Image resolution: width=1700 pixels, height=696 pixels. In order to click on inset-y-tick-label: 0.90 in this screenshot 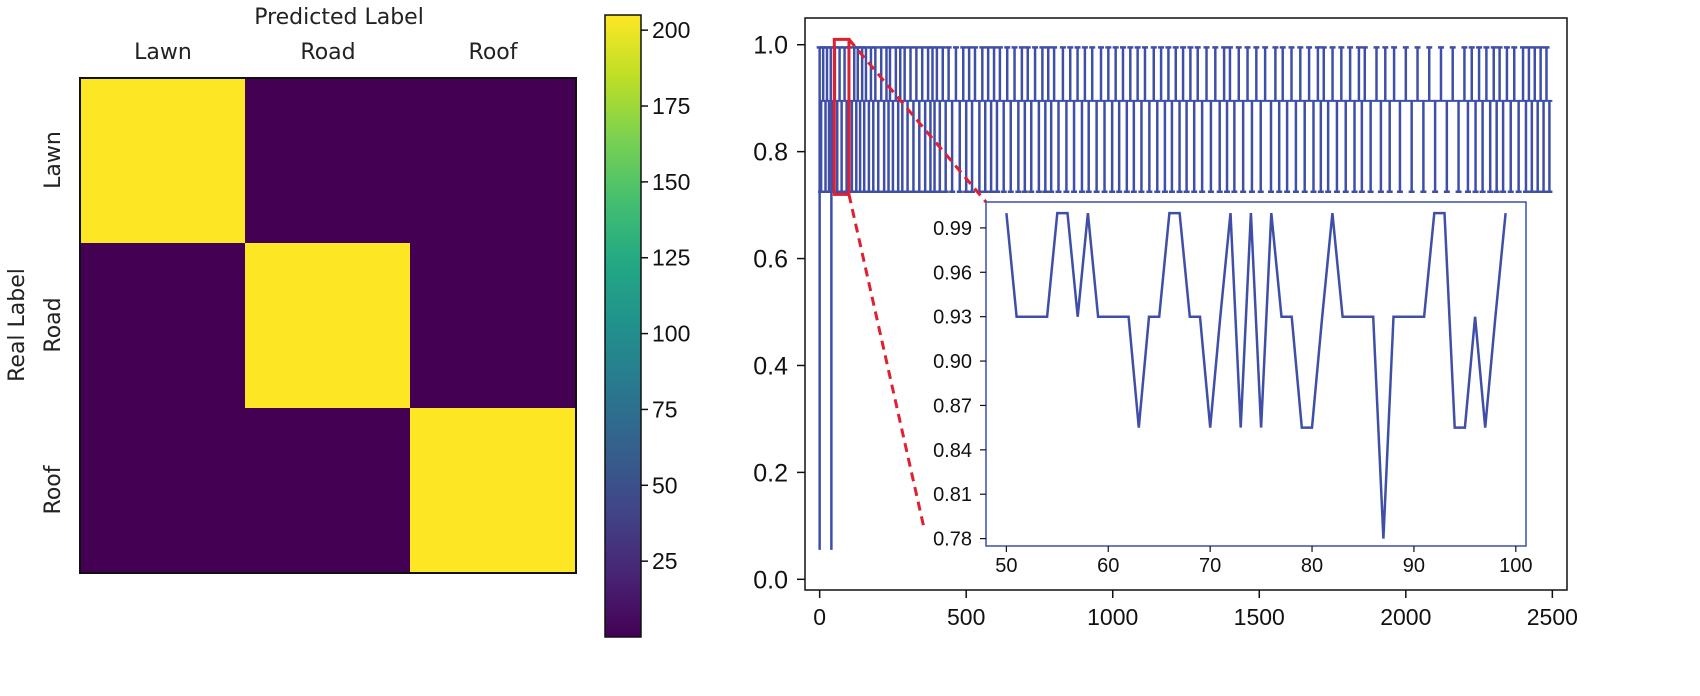, I will do `click(952, 362)`.